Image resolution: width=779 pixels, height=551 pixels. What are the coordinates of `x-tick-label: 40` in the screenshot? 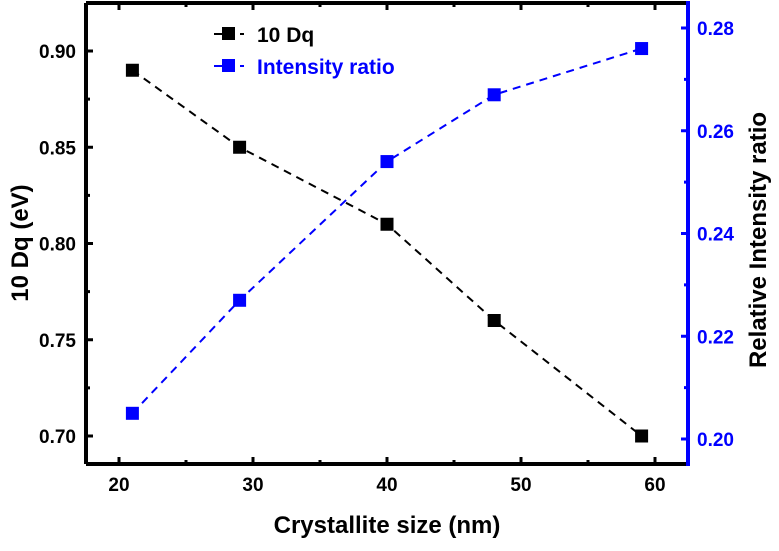 It's located at (386, 485).